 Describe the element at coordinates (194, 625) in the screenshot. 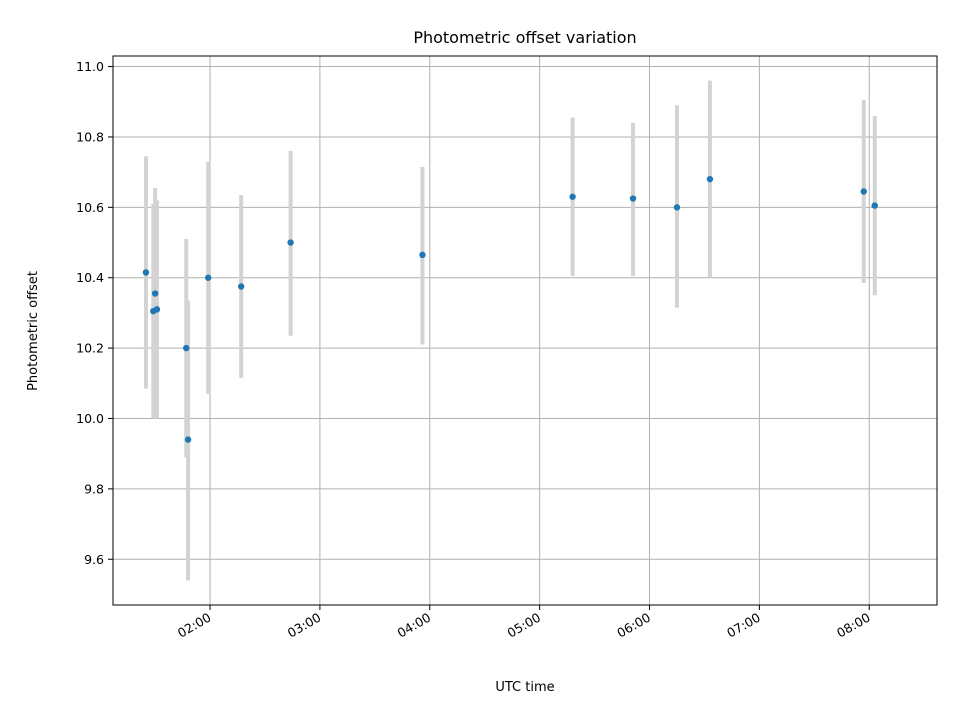

I see `x-tick-label: 02:00` at that location.